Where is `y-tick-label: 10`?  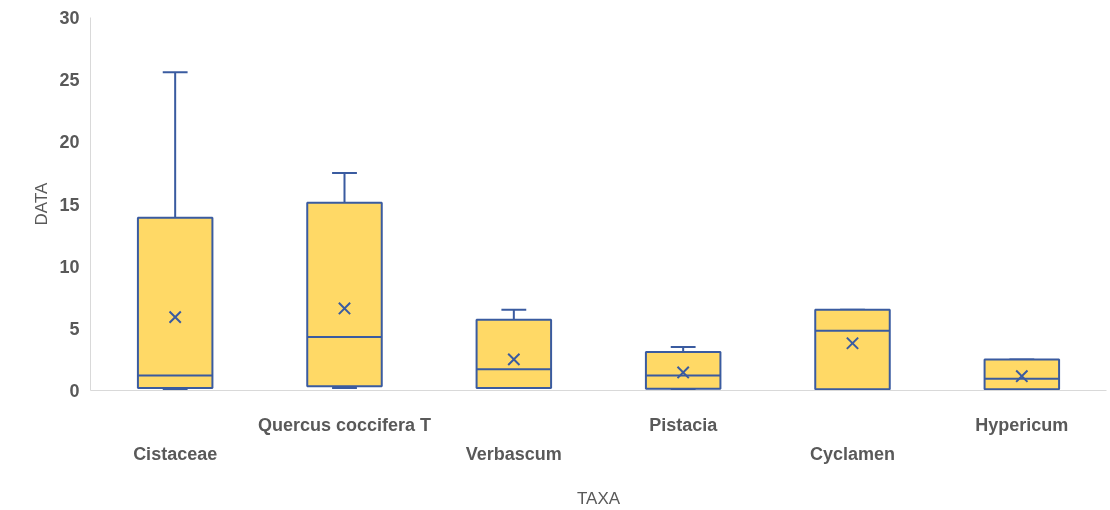
y-tick-label: 10 is located at coordinates (69, 266).